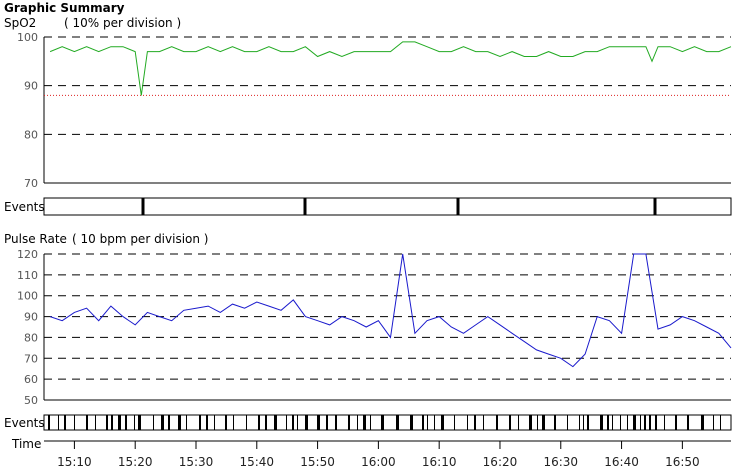  Describe the element at coordinates (27, 37) in the screenshot. I see `spo2-y-tick-label: 100` at that location.